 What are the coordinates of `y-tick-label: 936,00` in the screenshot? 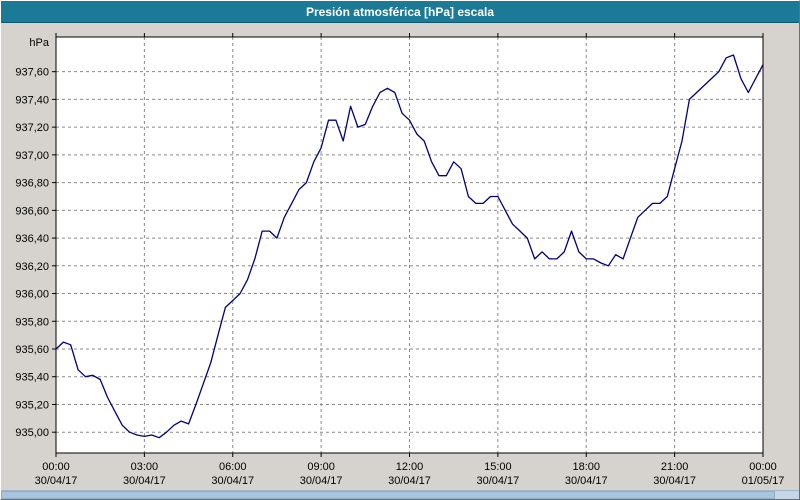 It's located at (32, 295).